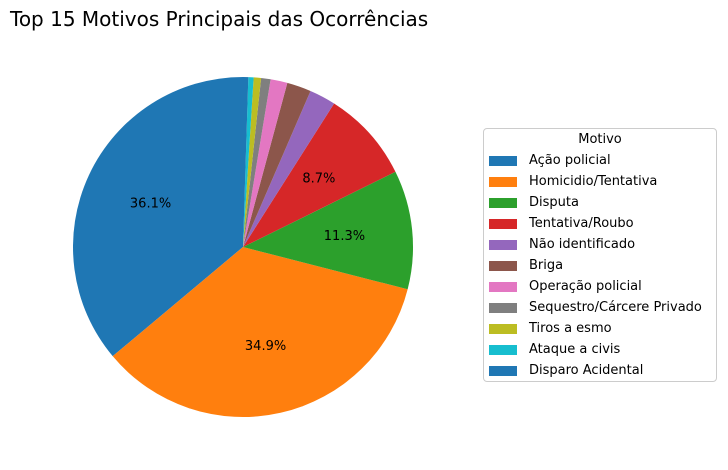  I want to click on legend-item: Tiros a esmo, so click(550, 328).